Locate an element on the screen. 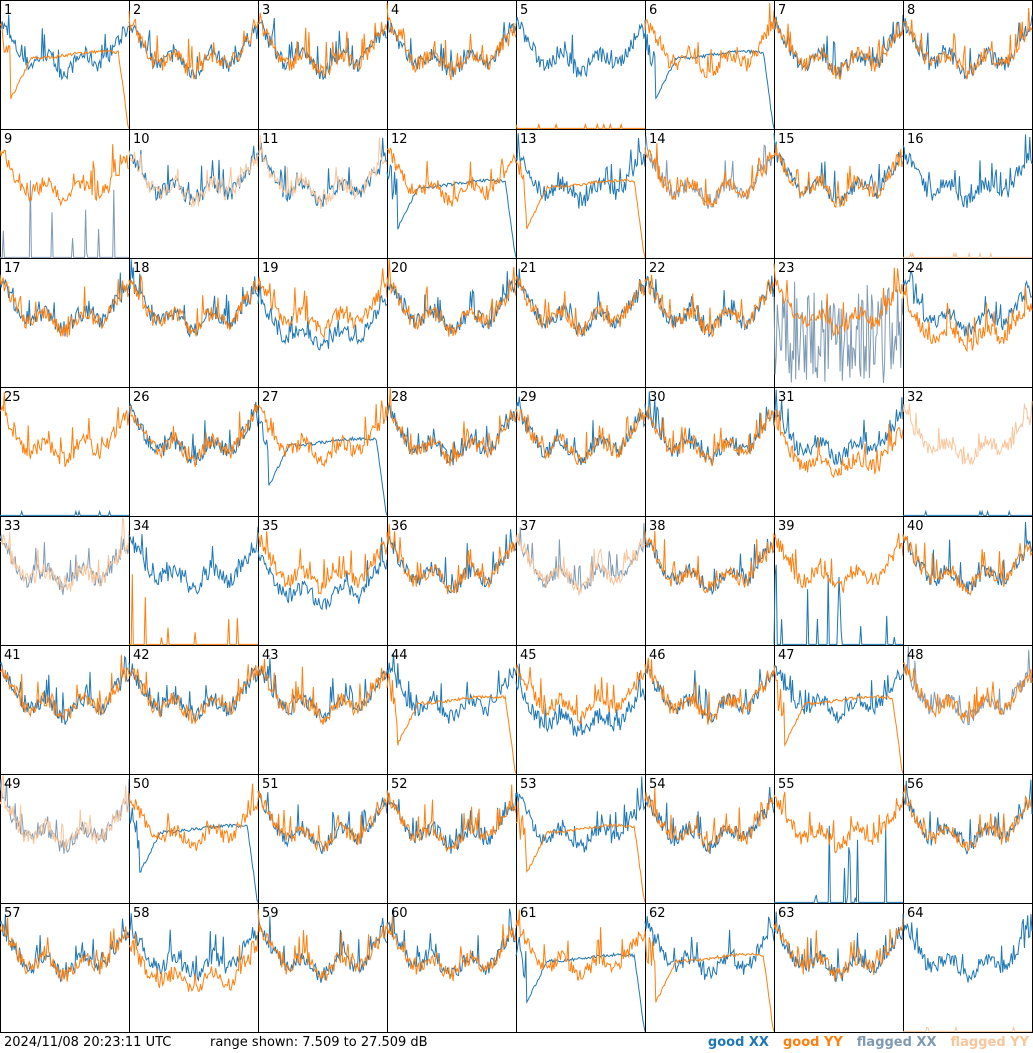 The height and width of the screenshot is (1053, 1033). range-label: range shown: 7.509 to 27.509 dB is located at coordinates (319, 1042).